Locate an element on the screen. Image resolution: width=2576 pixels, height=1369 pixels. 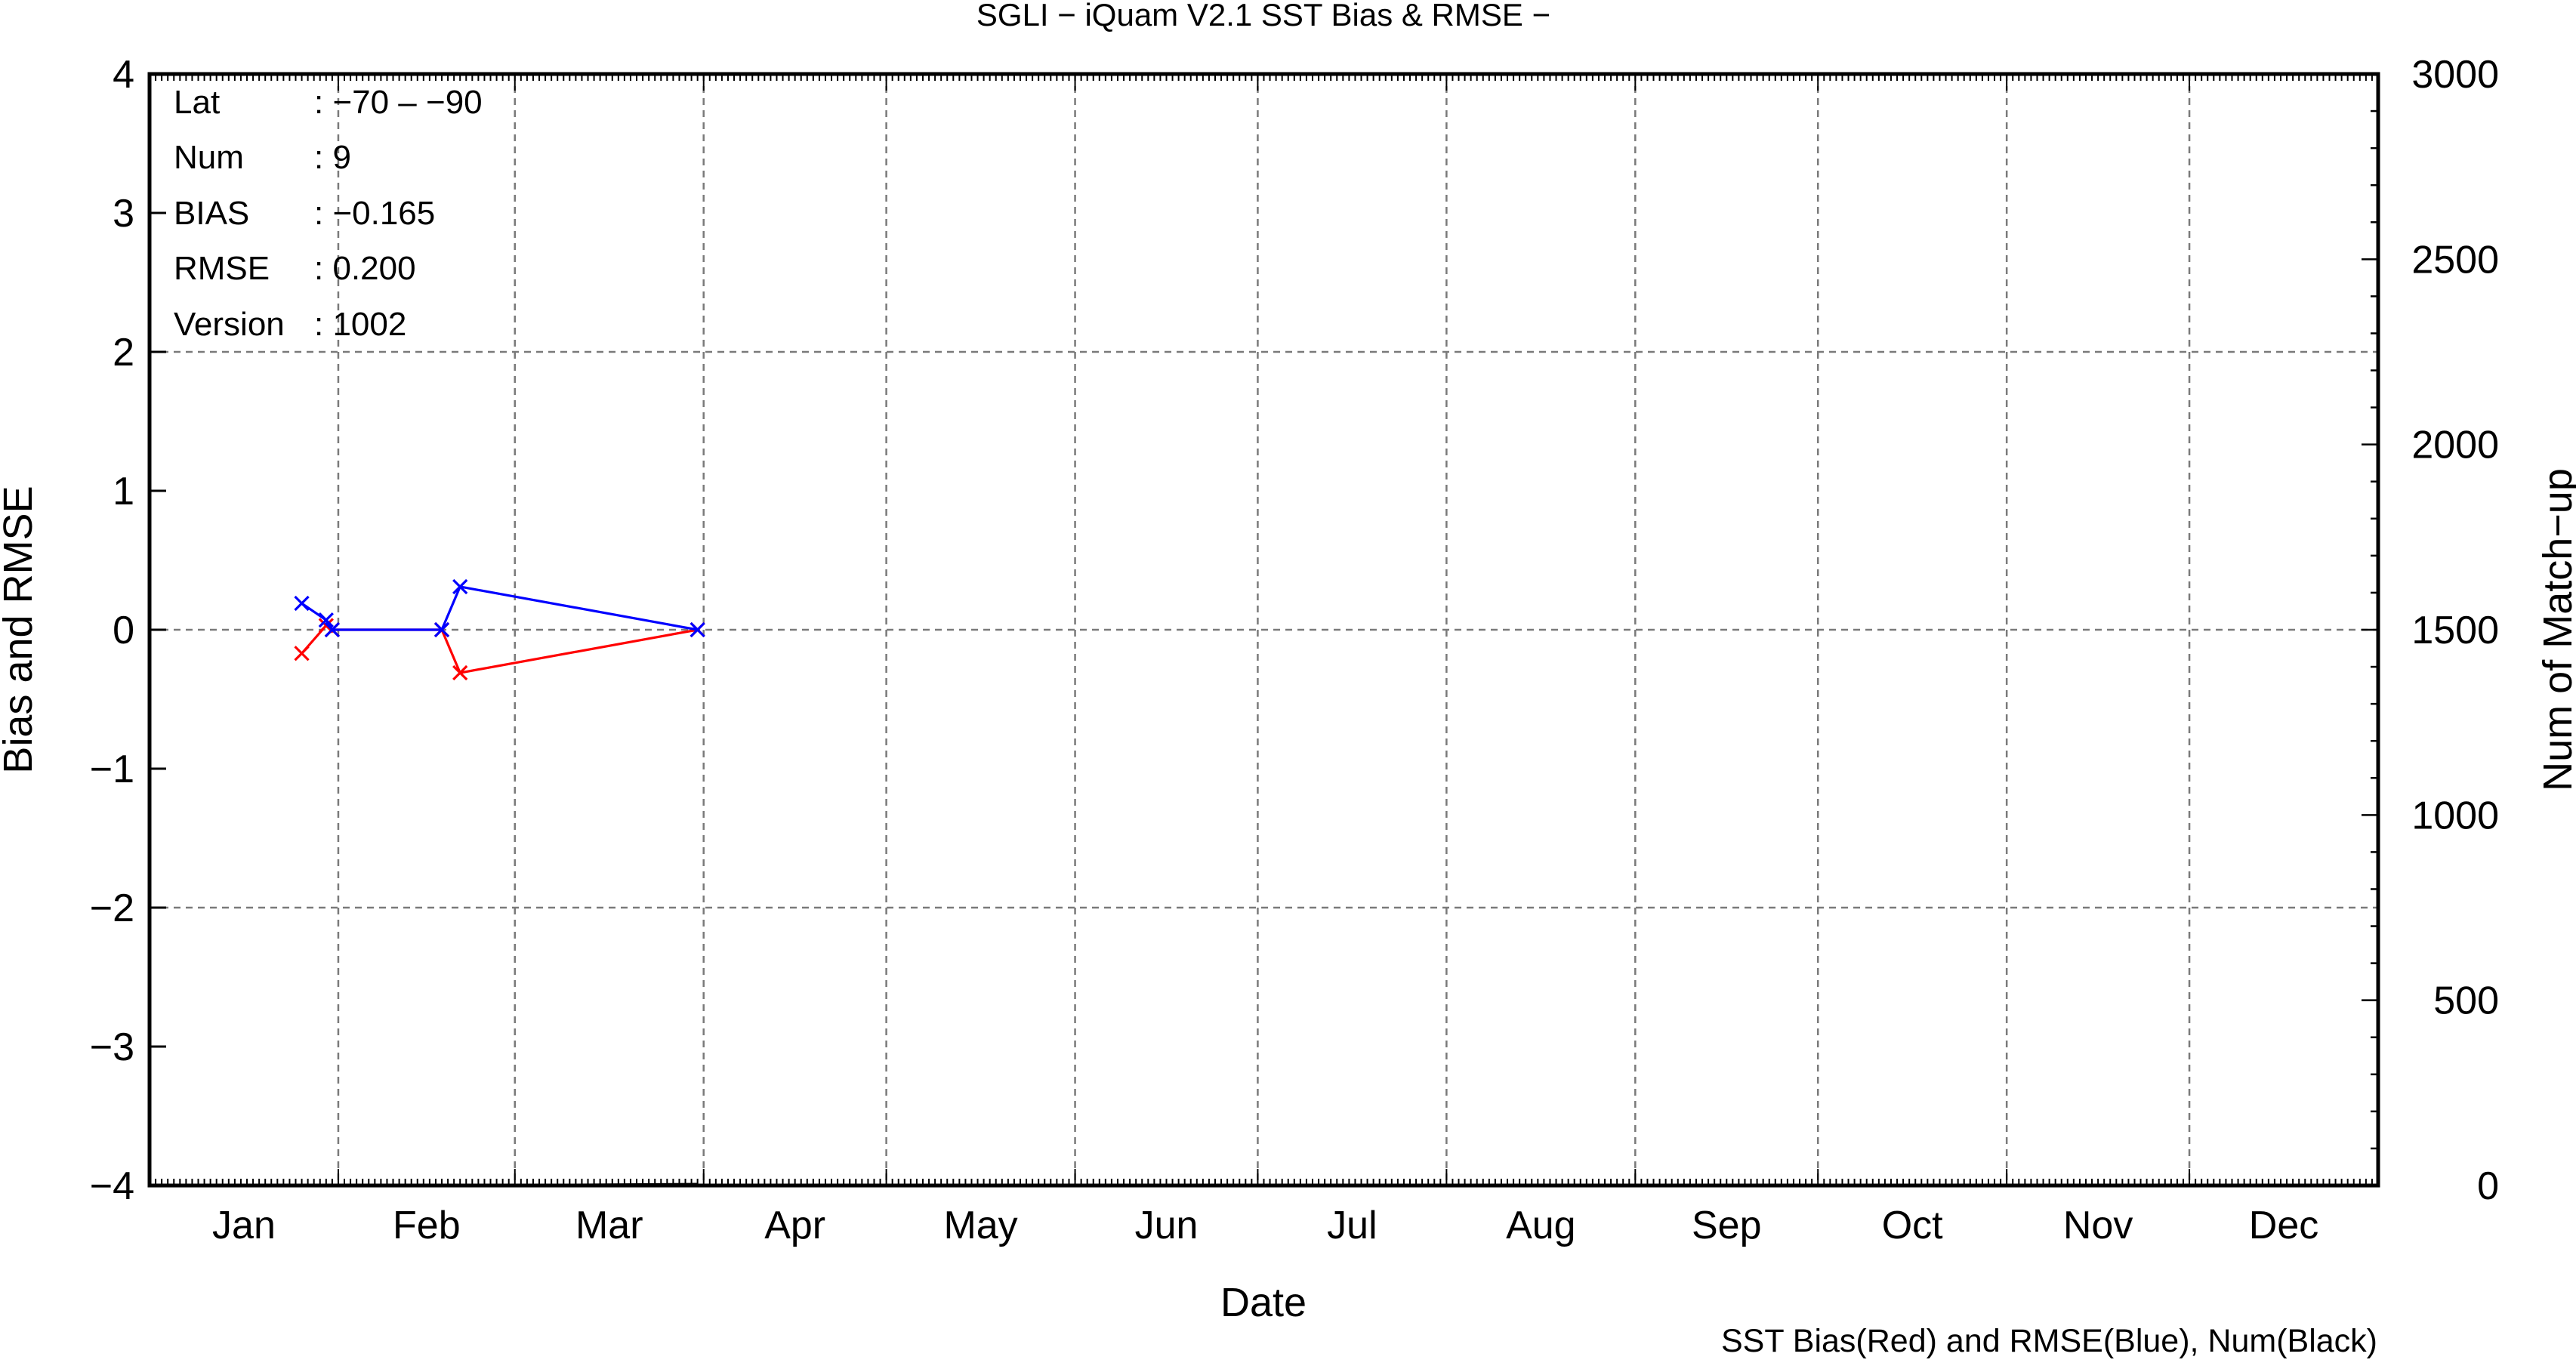
stat-rmse-value: : 0.200 is located at coordinates (365, 268).